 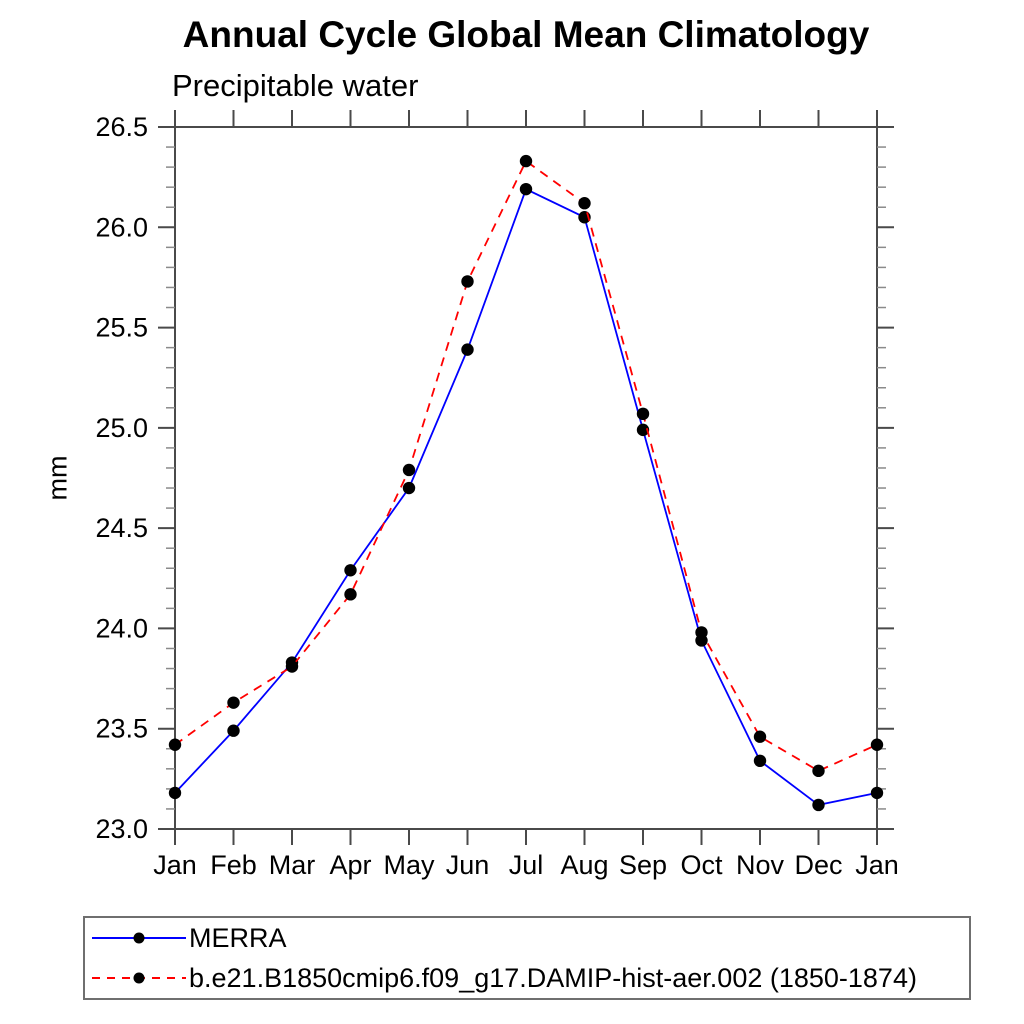 What do you see at coordinates (818, 865) in the screenshot?
I see `svg-text: Dec` at bounding box center [818, 865].